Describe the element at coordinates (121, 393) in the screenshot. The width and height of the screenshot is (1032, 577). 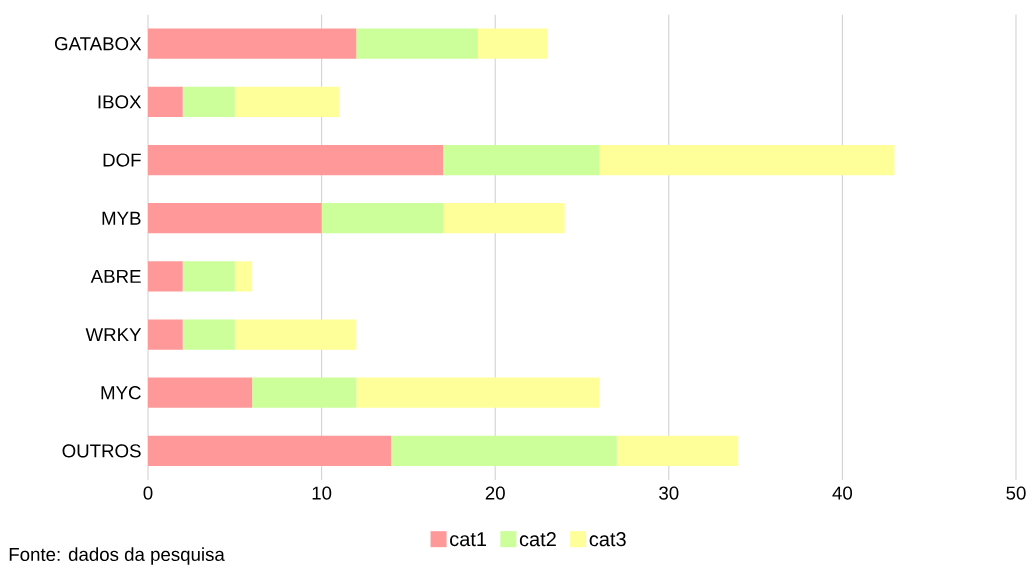
I see `y-tick-label: MYC` at that location.